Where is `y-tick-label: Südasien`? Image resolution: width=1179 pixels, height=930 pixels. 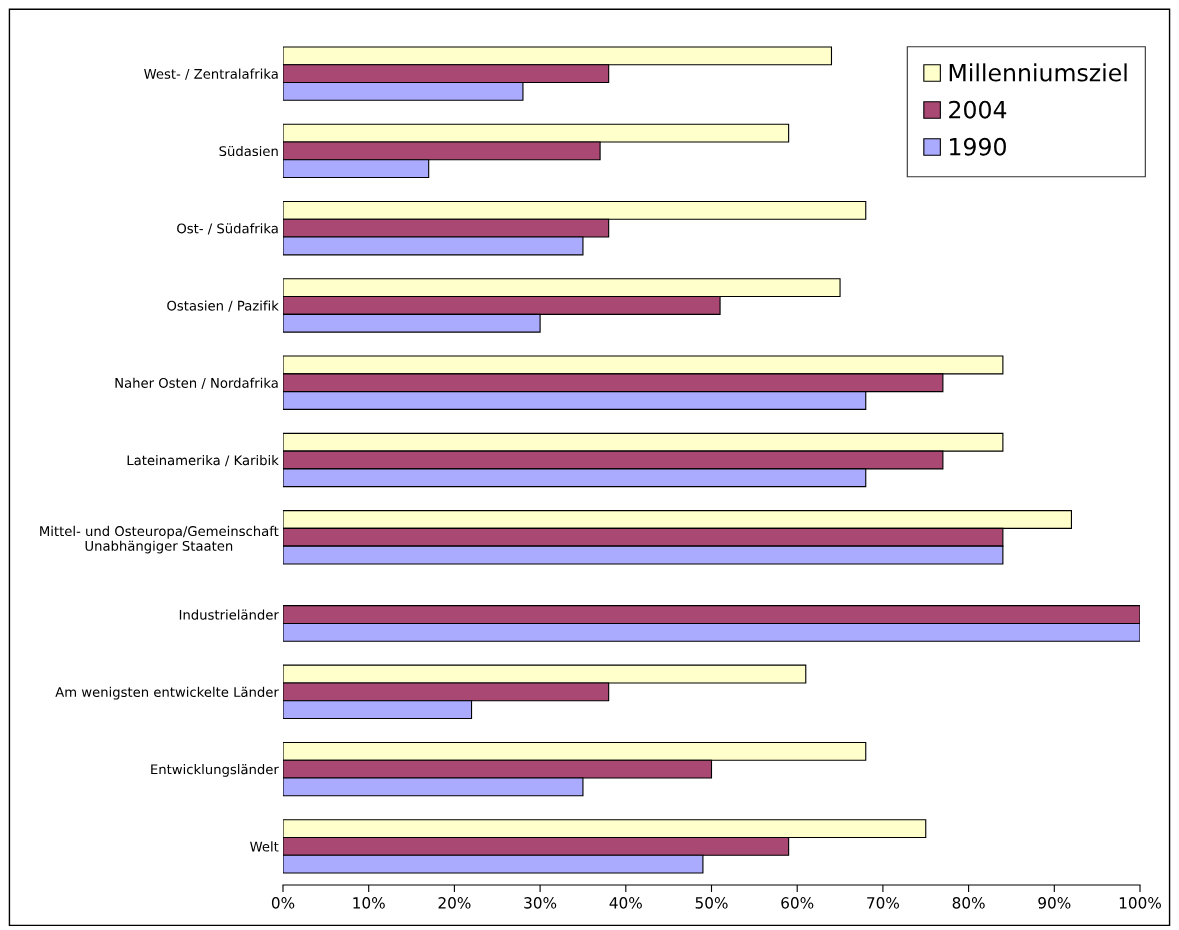
y-tick-label: Südasien is located at coordinates (248, 151).